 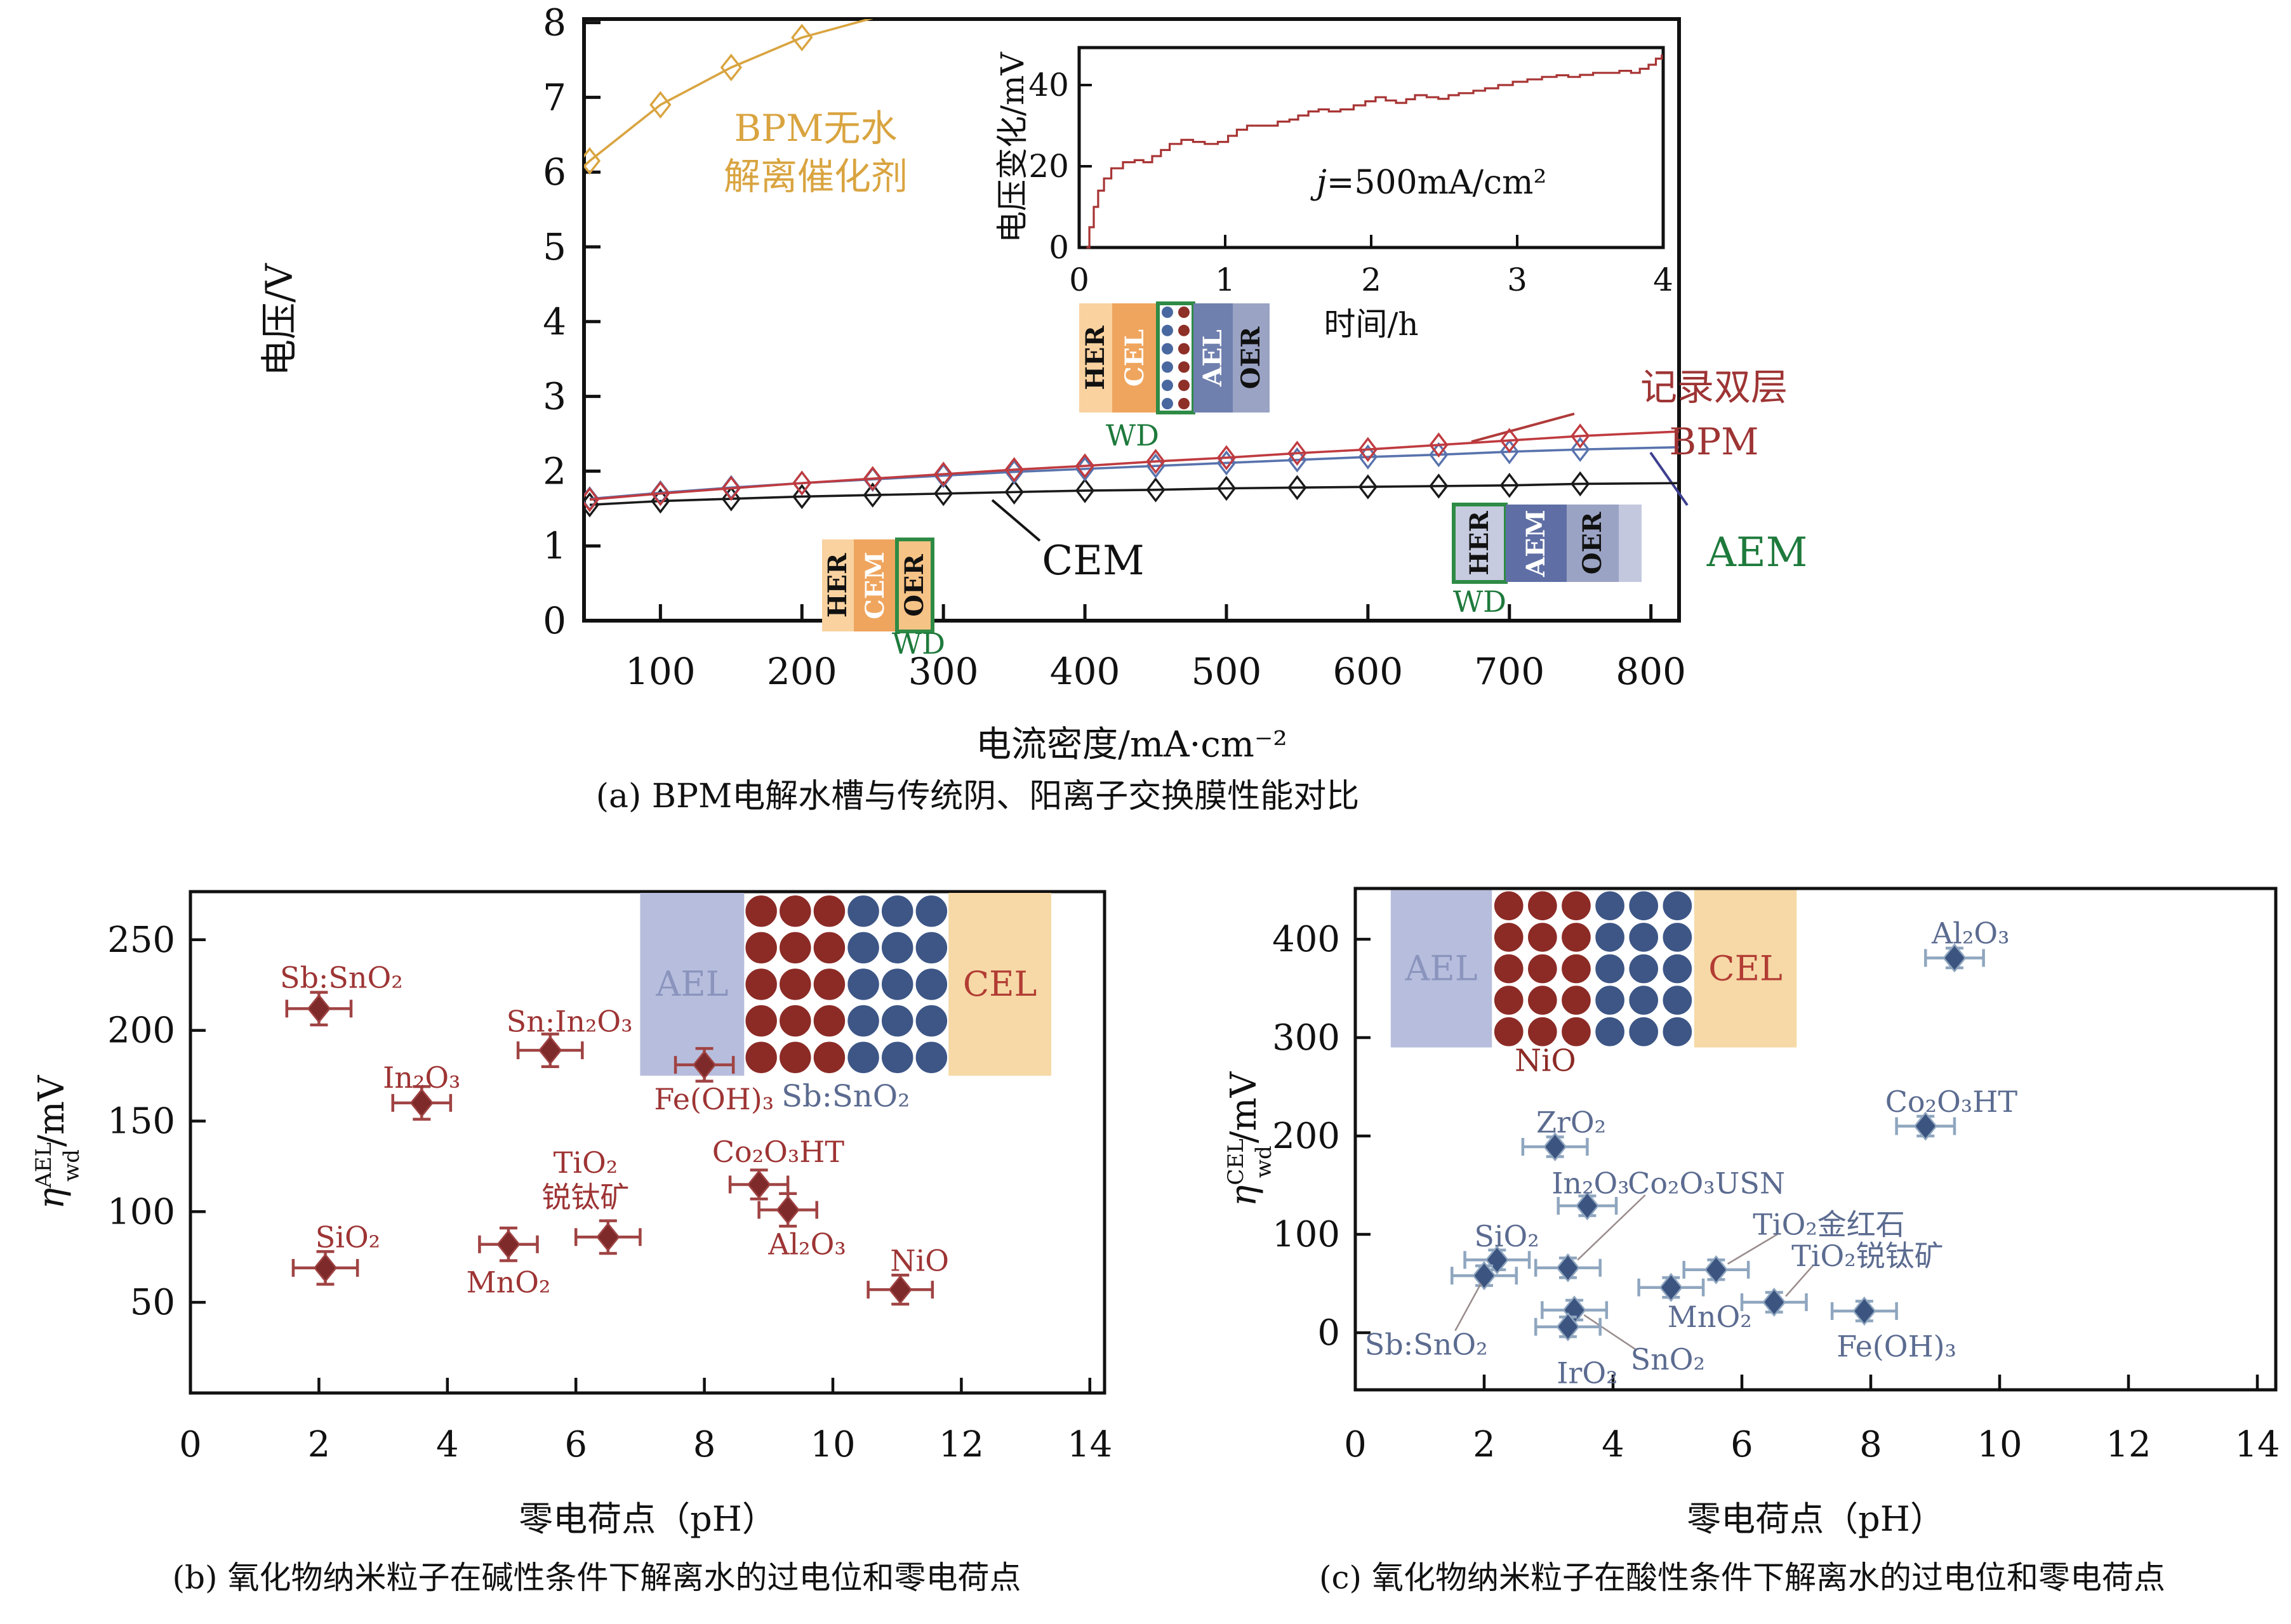 What do you see at coordinates (1671, 1287) in the screenshot?
I see `point-MnO2` at bounding box center [1671, 1287].